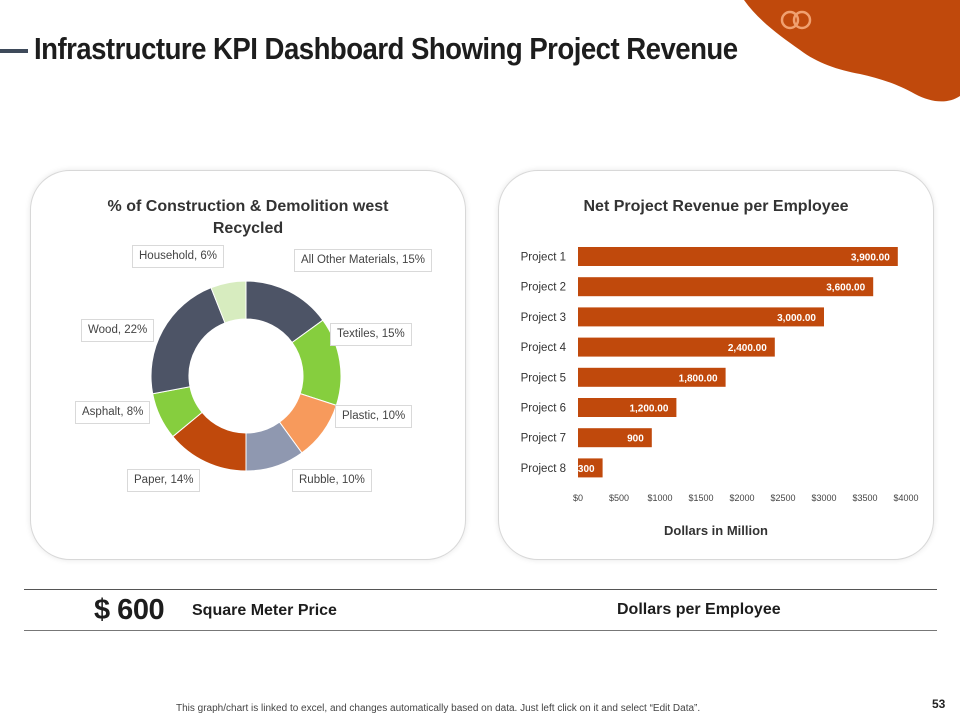 The height and width of the screenshot is (720, 960). What do you see at coordinates (648, 409) in the screenshot?
I see `data-label-project-6: 1,200.00` at bounding box center [648, 409].